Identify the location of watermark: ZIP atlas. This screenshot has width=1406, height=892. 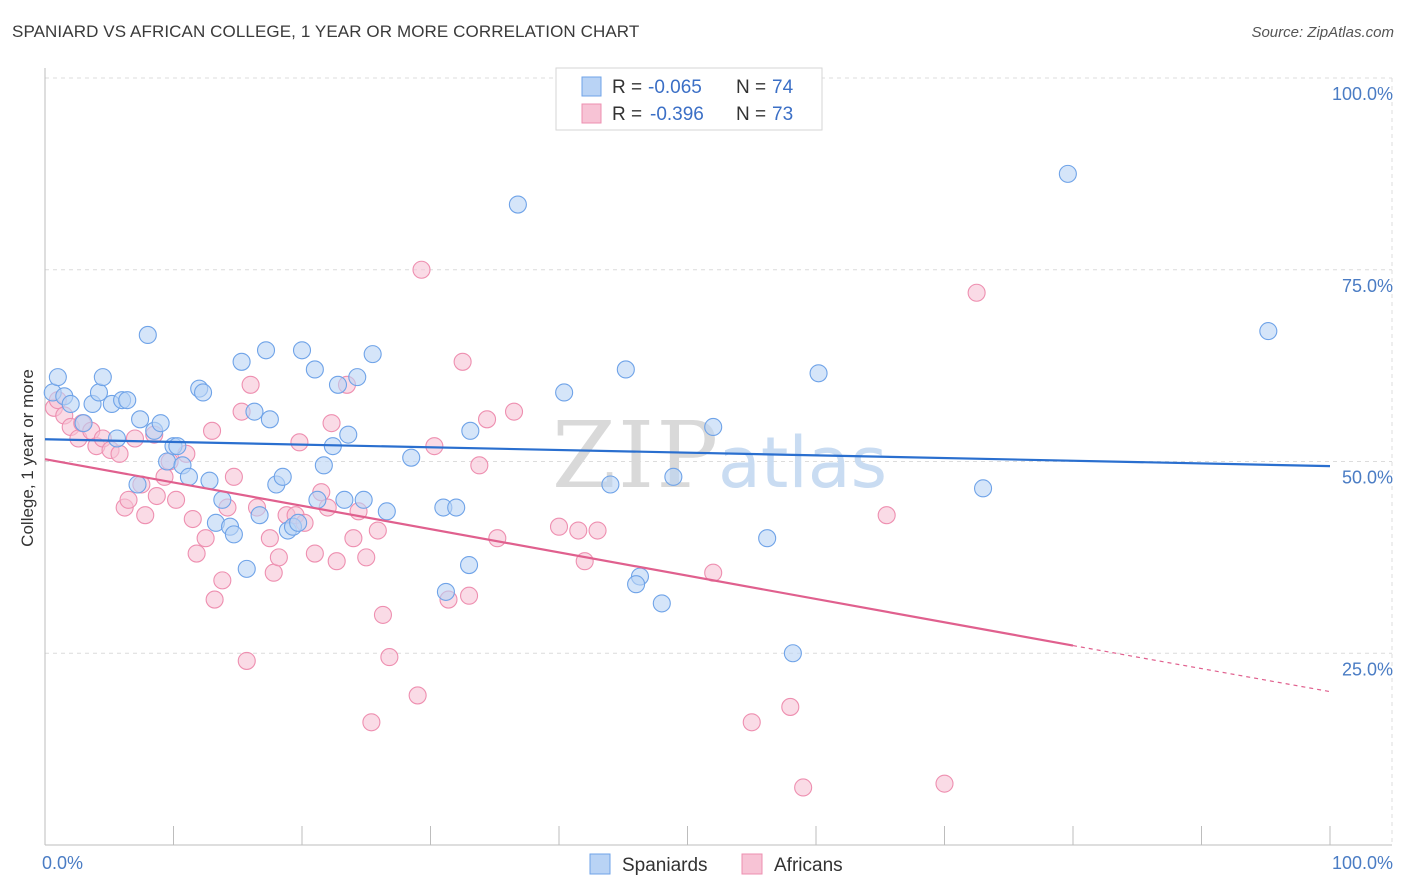
(719, 455).